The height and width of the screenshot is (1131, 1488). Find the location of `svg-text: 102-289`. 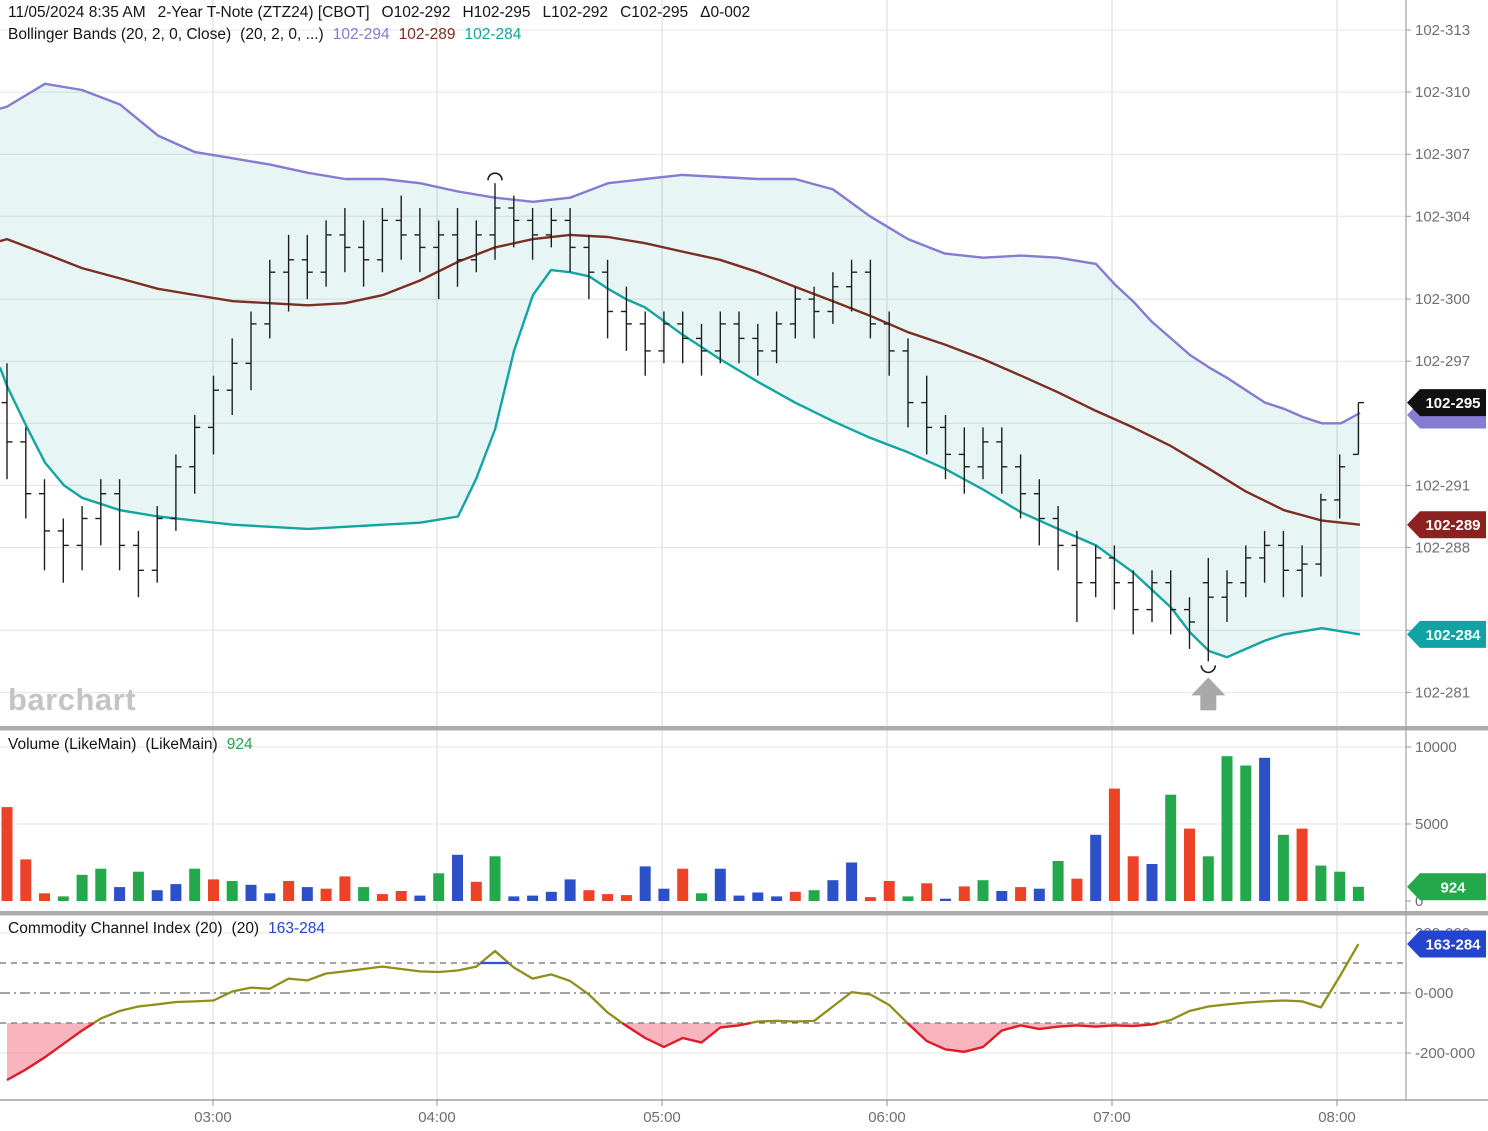

svg-text: 102-289 is located at coordinates (1452, 525).